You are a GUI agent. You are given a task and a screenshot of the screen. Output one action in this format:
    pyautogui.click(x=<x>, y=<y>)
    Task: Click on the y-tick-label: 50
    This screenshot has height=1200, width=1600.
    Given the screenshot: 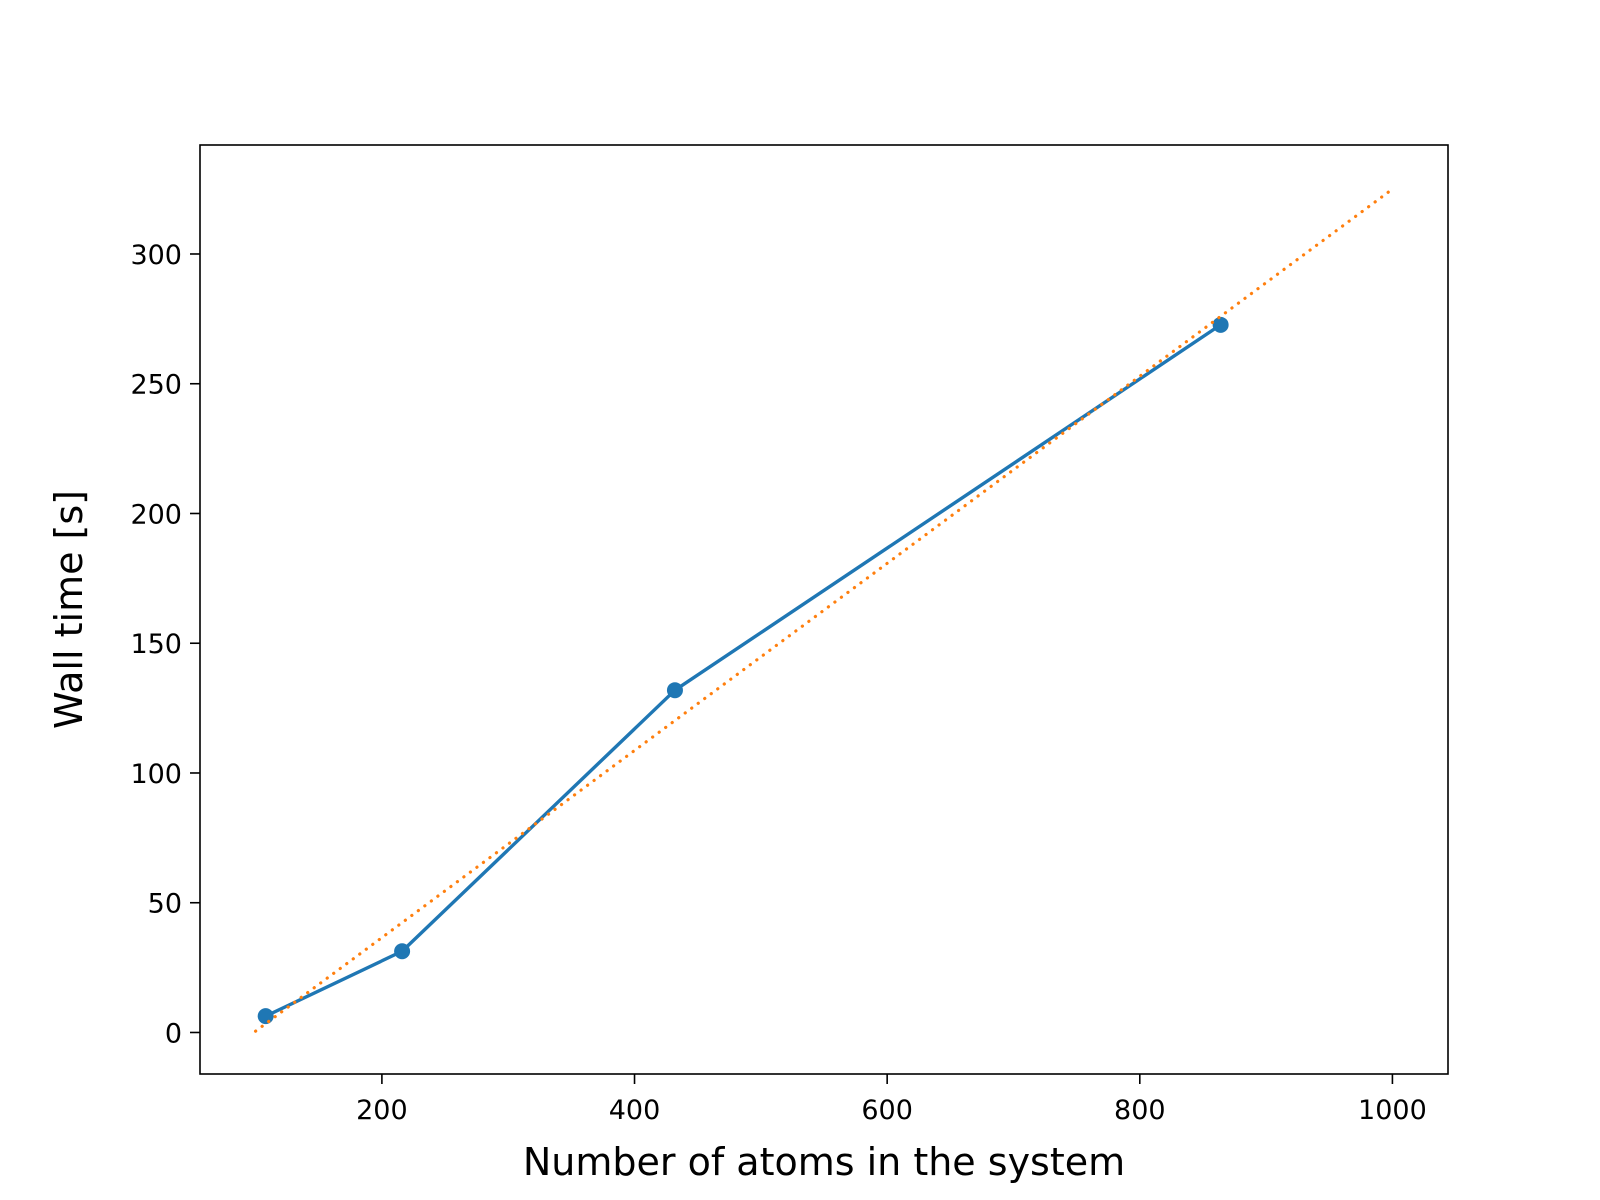 What is the action you would take?
    pyautogui.click(x=165, y=904)
    